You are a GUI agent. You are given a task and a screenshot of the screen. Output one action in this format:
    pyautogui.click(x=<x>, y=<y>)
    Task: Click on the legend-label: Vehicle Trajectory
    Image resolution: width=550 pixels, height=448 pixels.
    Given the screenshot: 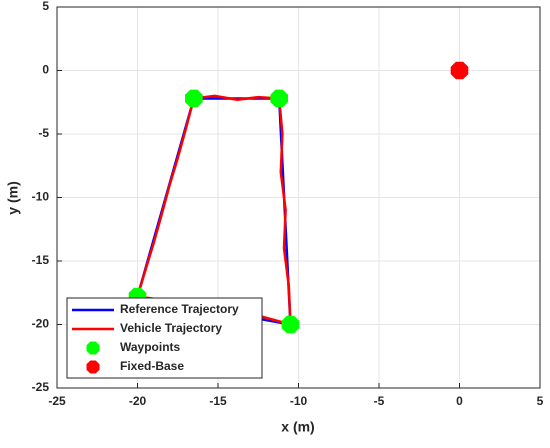 What is the action you would take?
    pyautogui.click(x=171, y=328)
    